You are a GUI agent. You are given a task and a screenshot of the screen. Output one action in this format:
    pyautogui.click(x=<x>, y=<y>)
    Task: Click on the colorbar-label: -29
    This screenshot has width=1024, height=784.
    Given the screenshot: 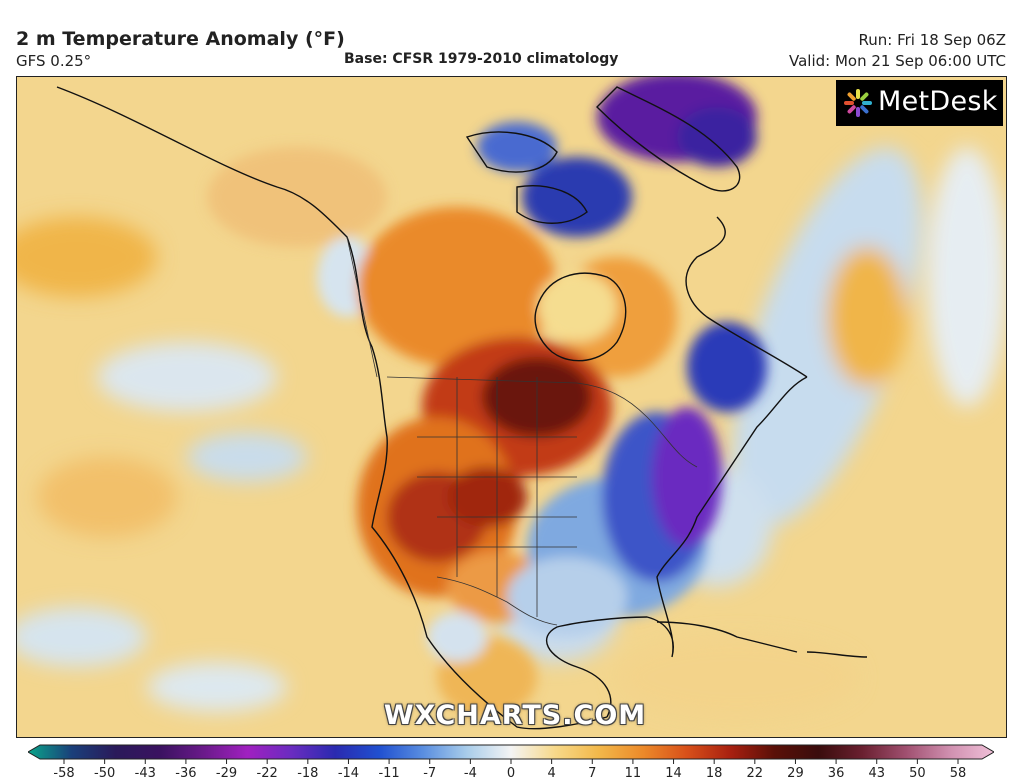 What is the action you would take?
    pyautogui.click(x=226, y=773)
    